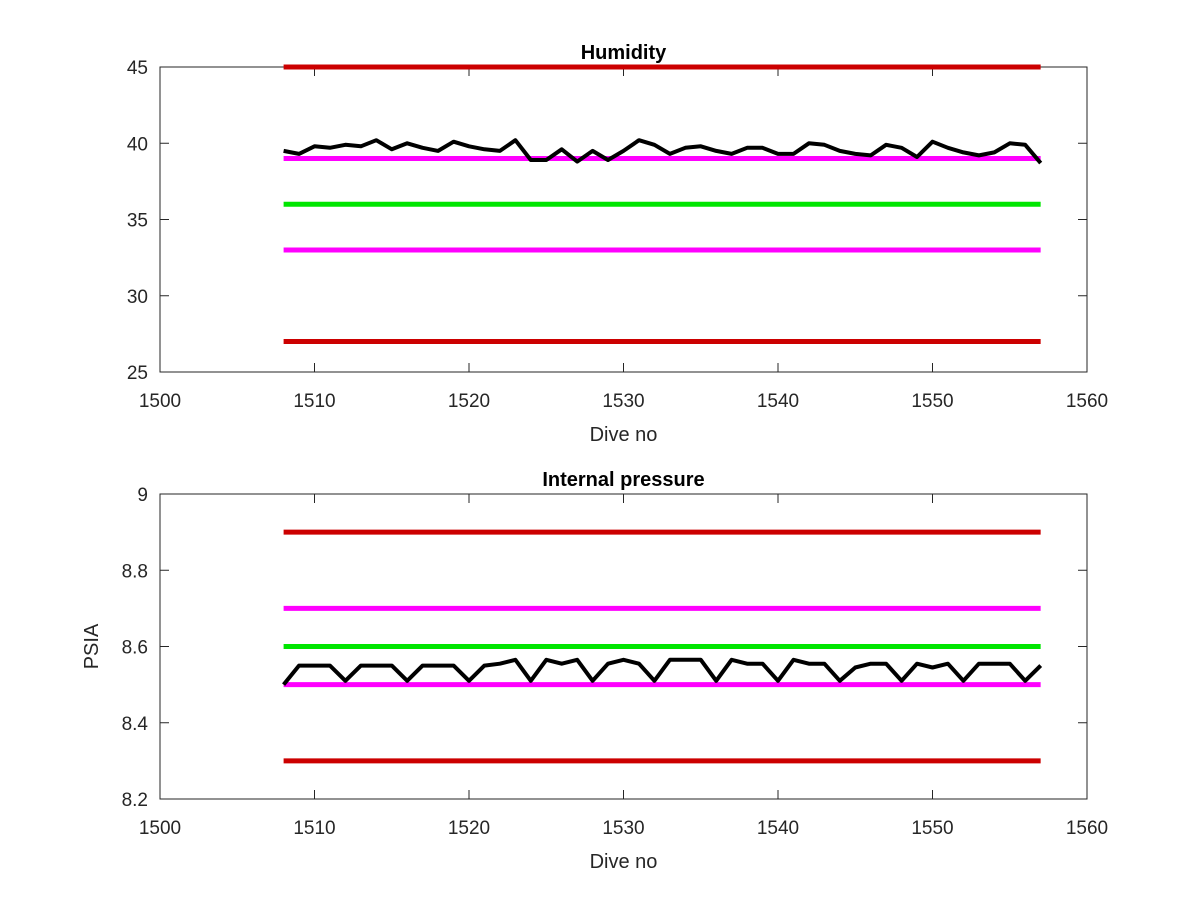  Describe the element at coordinates (135, 571) in the screenshot. I see `y-tick-label: 8.8` at that location.